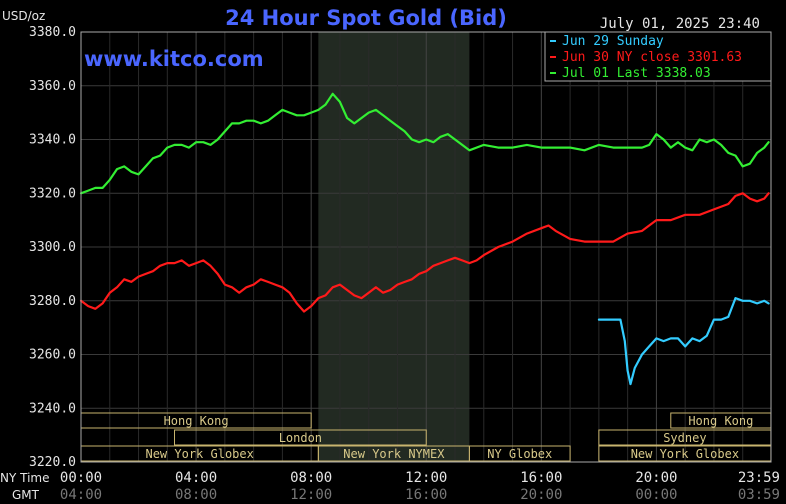  Describe the element at coordinates (52, 462) in the screenshot. I see `y-tick-label: 3220.0` at that location.